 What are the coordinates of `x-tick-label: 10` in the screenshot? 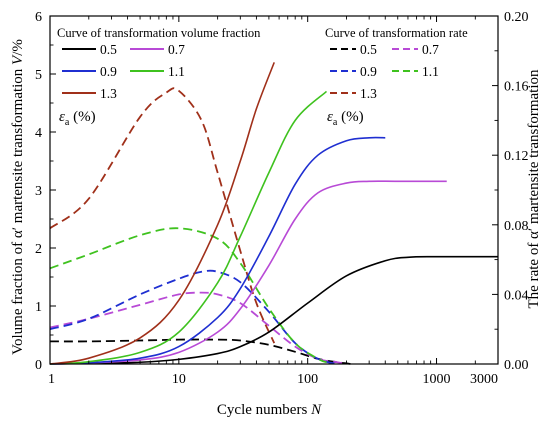 It's located at (179, 379).